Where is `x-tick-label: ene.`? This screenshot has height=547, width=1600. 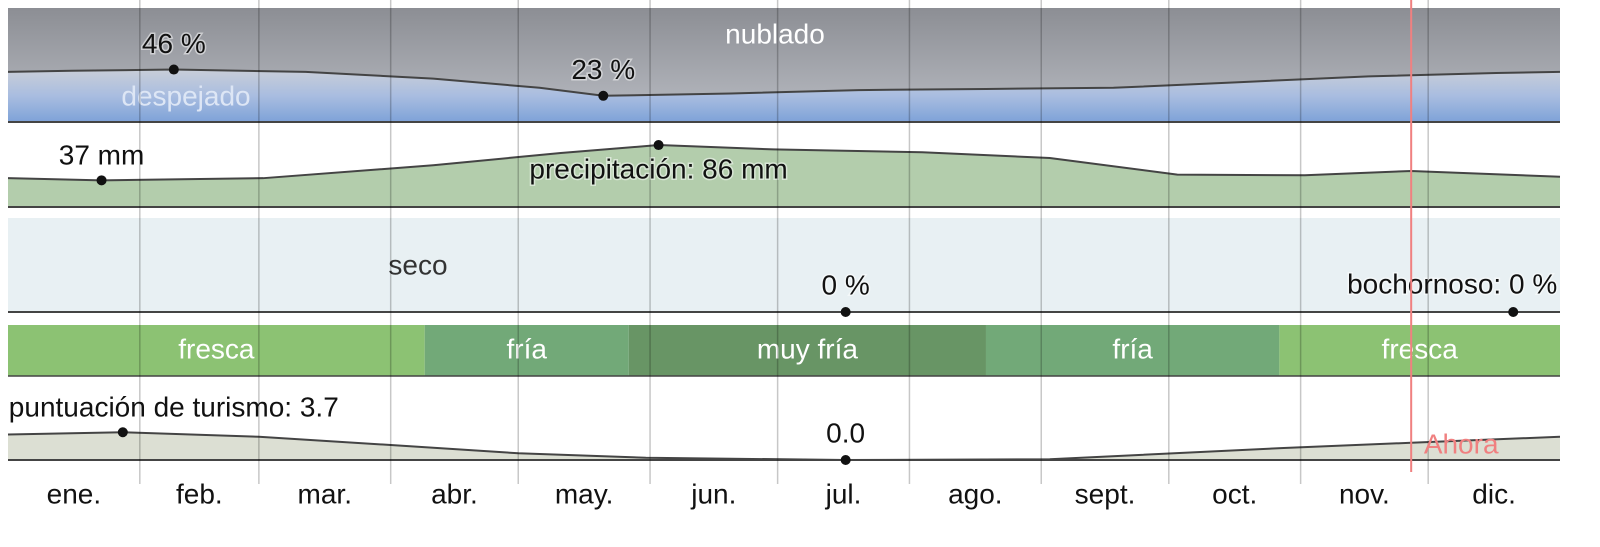 x-tick-label: ene. is located at coordinates (74, 493).